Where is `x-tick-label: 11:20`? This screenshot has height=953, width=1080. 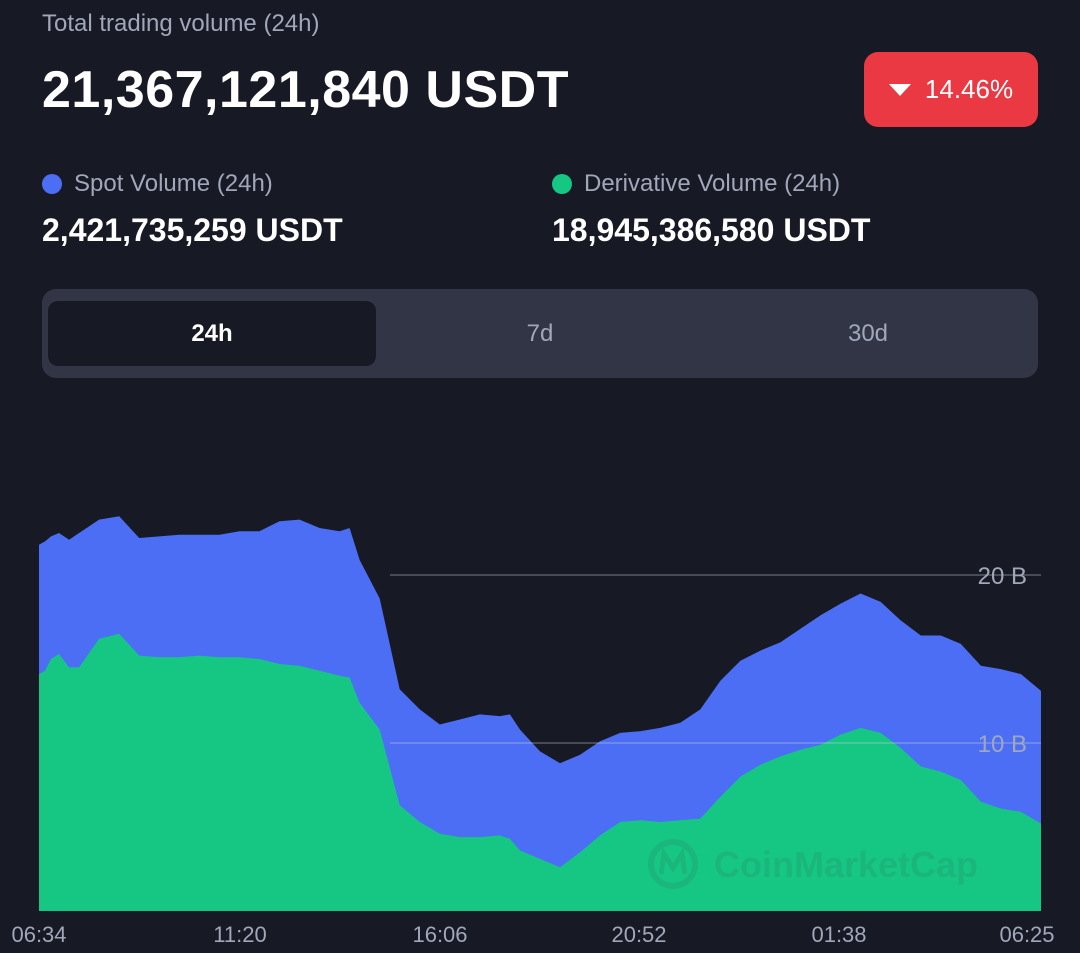 x-tick-label: 11:20 is located at coordinates (239, 934).